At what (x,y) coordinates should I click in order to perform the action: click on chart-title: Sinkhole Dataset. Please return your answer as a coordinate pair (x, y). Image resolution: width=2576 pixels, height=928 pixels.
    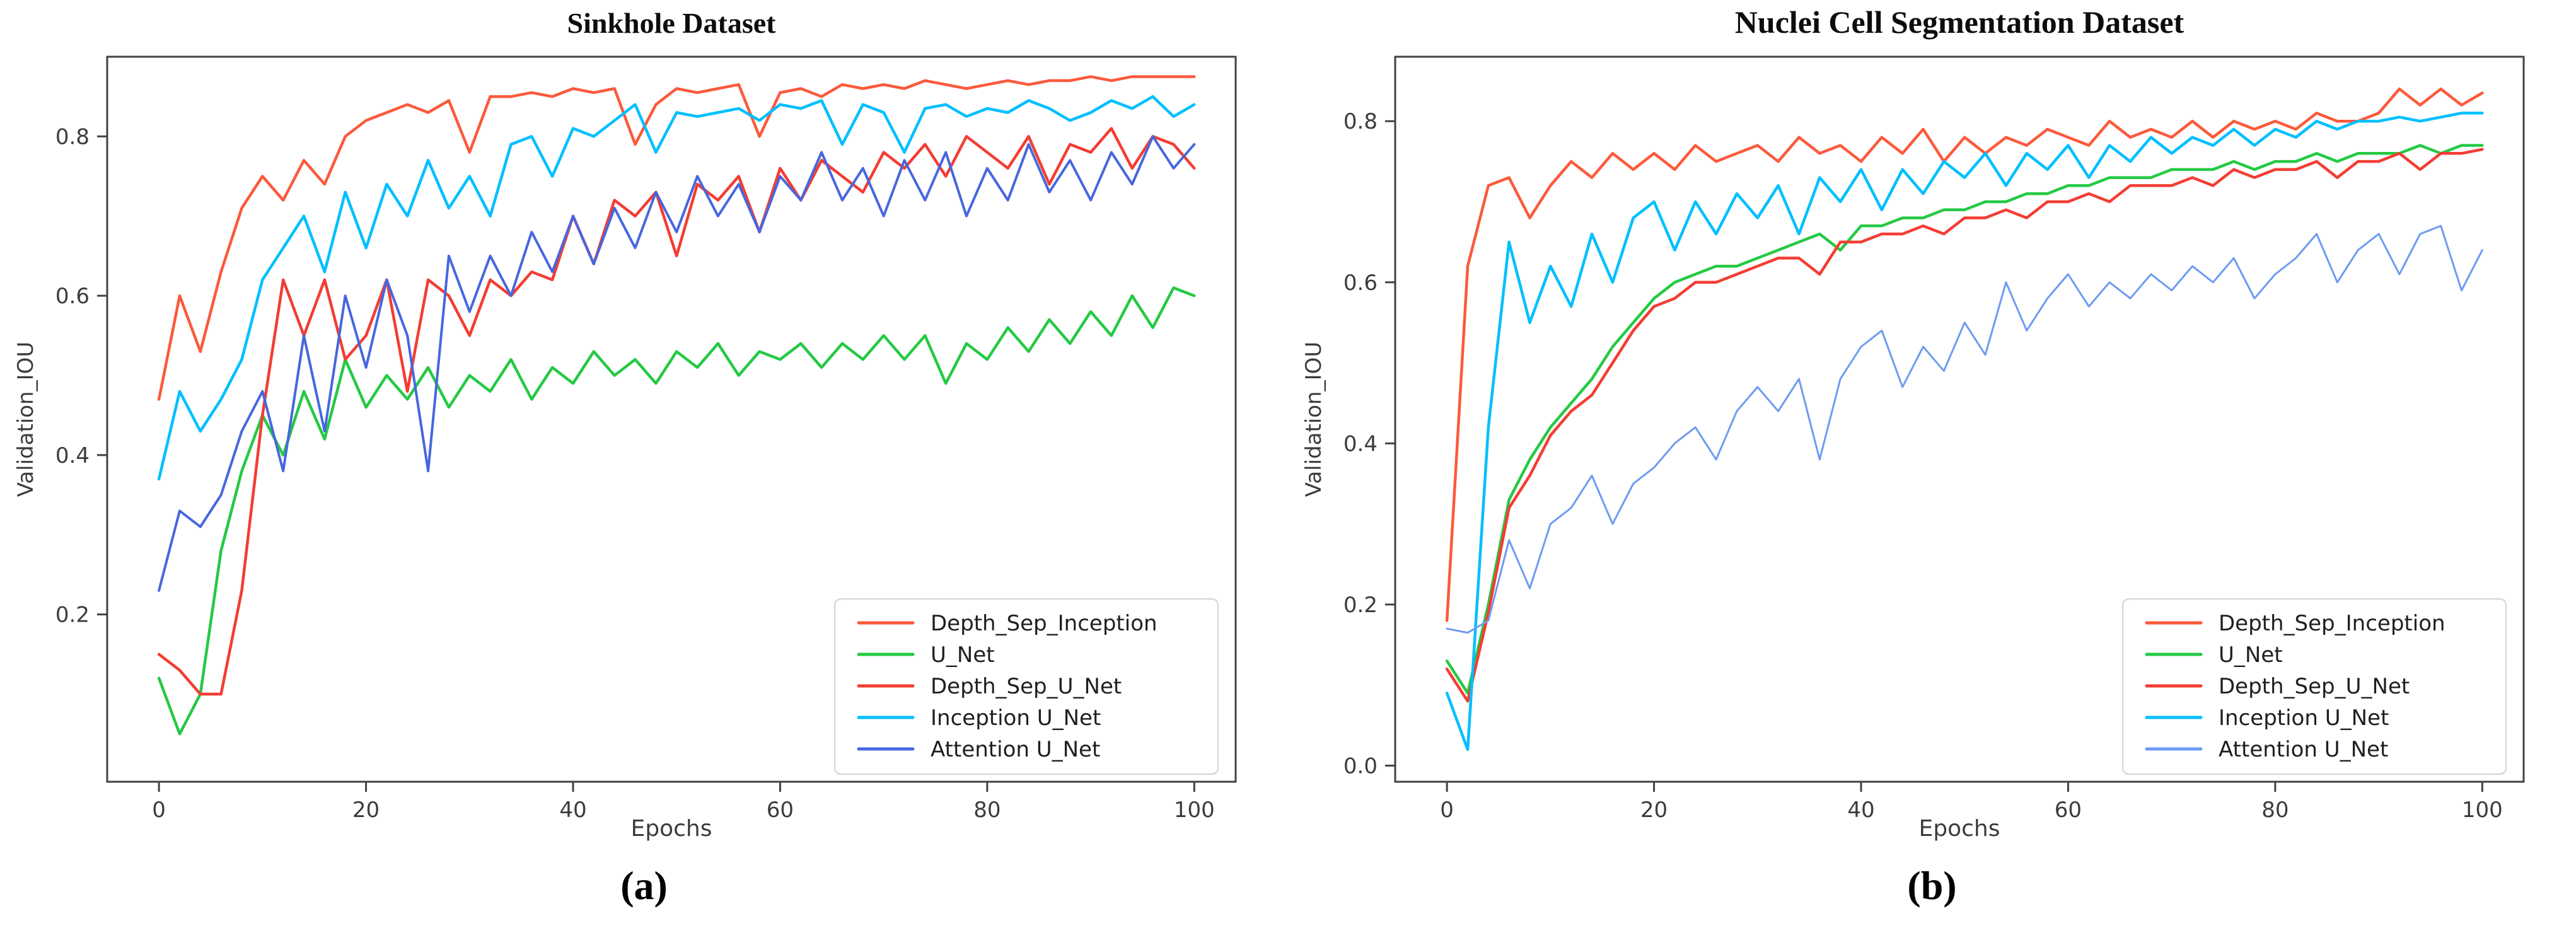
    Looking at the image, I should click on (672, 23).